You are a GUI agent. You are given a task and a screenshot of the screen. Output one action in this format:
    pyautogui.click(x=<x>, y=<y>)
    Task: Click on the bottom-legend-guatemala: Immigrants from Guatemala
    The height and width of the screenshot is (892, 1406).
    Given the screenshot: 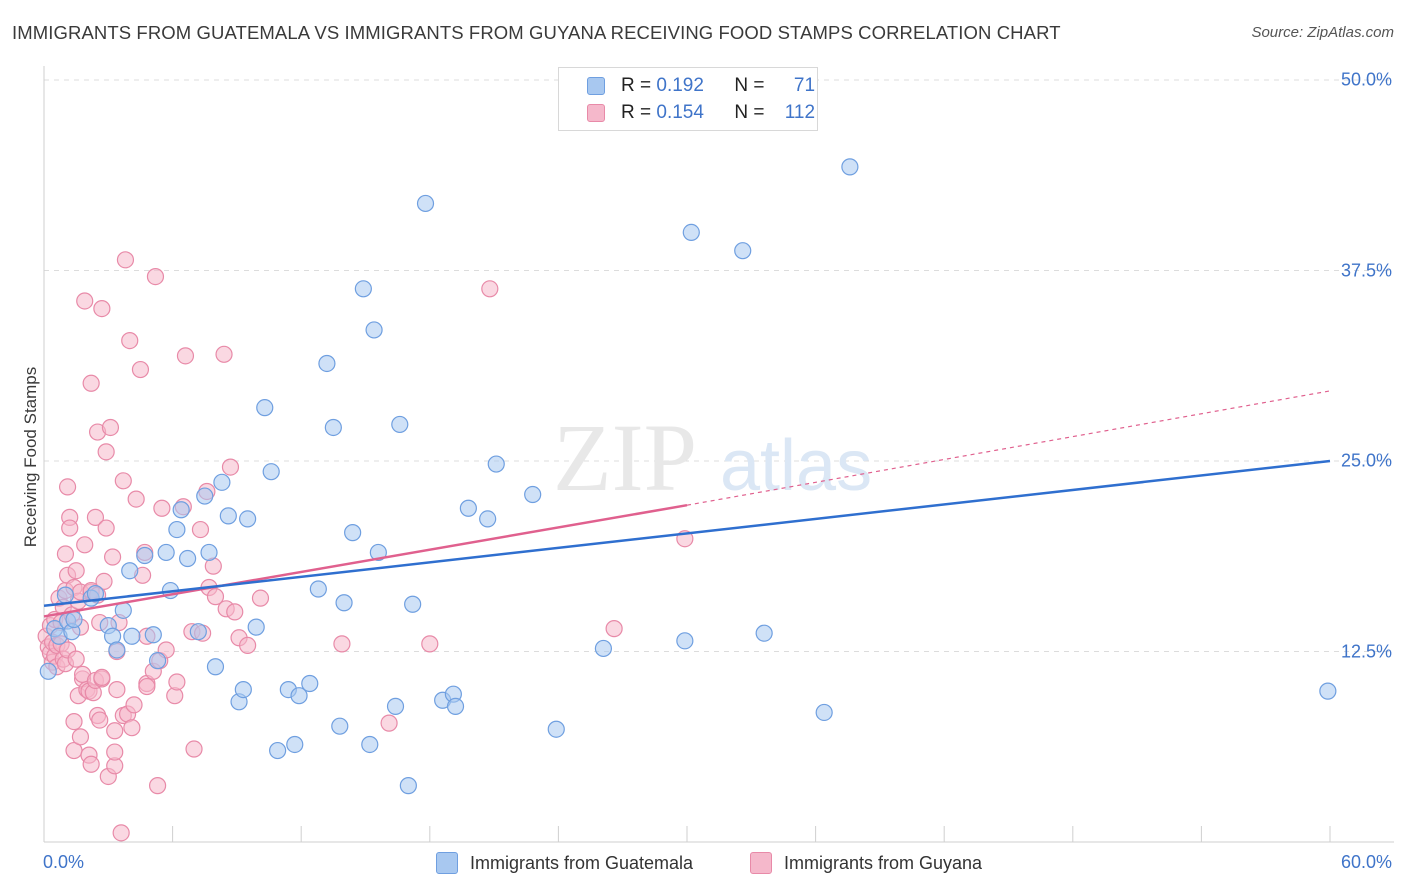 What is the action you would take?
    pyautogui.click(x=564, y=863)
    